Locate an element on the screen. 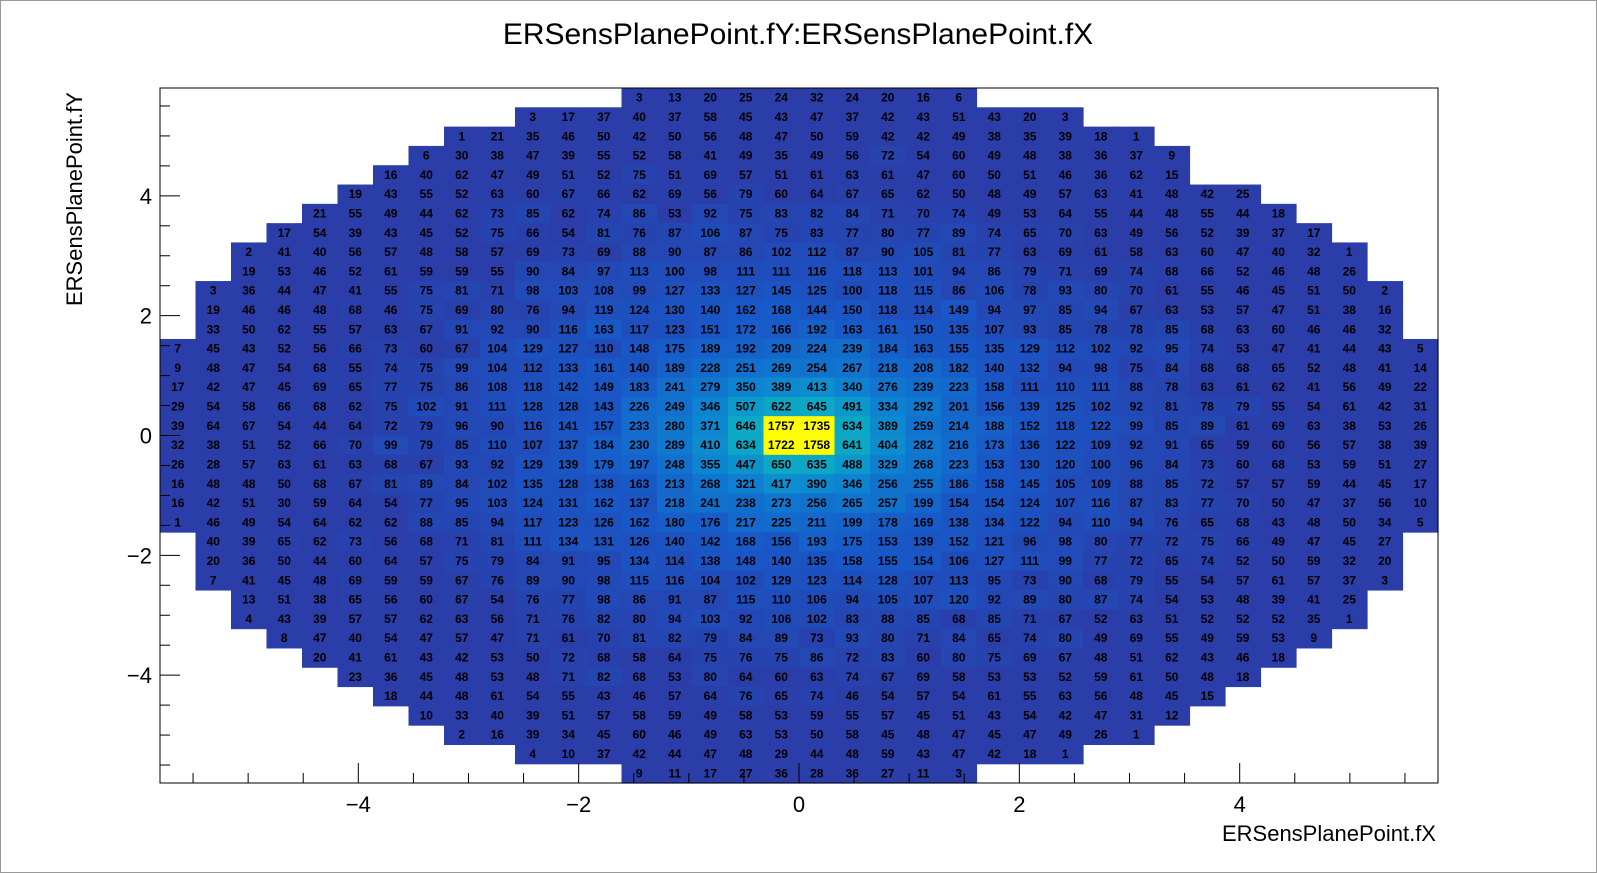 The image size is (1597, 873). bin-count-label: 112 is located at coordinates (533, 368).